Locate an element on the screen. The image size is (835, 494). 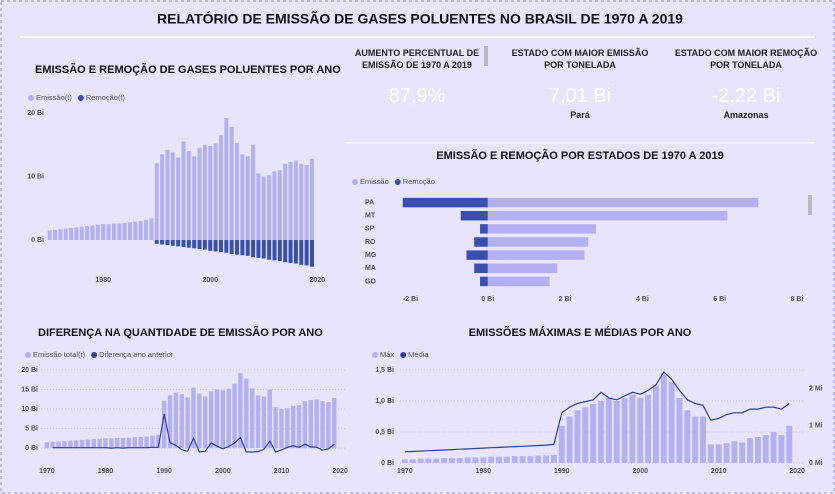
x-tick-label: 8 Bi is located at coordinates (797, 299).